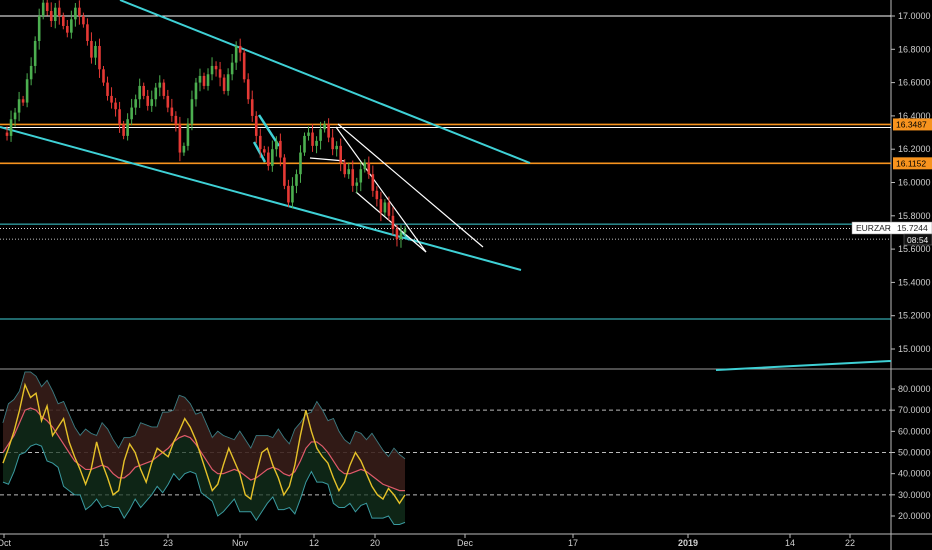 Image resolution: width=932 pixels, height=550 pixels. I want to click on rsi-tick-label: 20.0000, so click(914, 516).